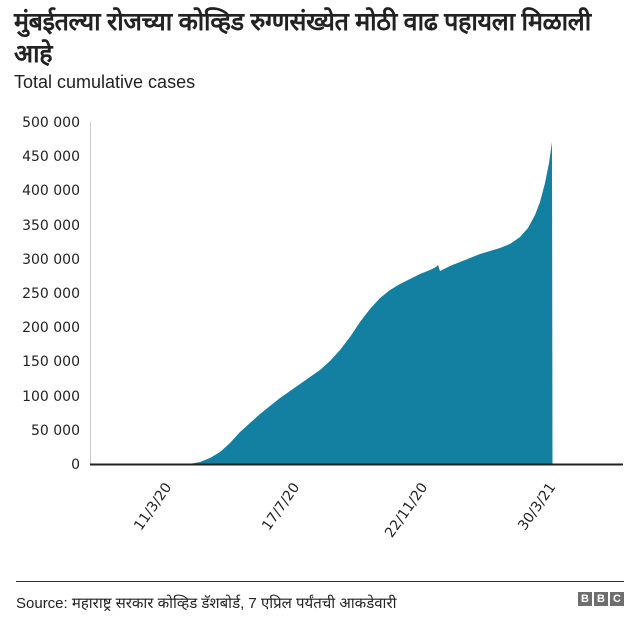  Describe the element at coordinates (345, 510) in the screenshot. I see `x-axis-ticks: 11/3/20 17/7/20 22/11/20 30/3/21` at that location.